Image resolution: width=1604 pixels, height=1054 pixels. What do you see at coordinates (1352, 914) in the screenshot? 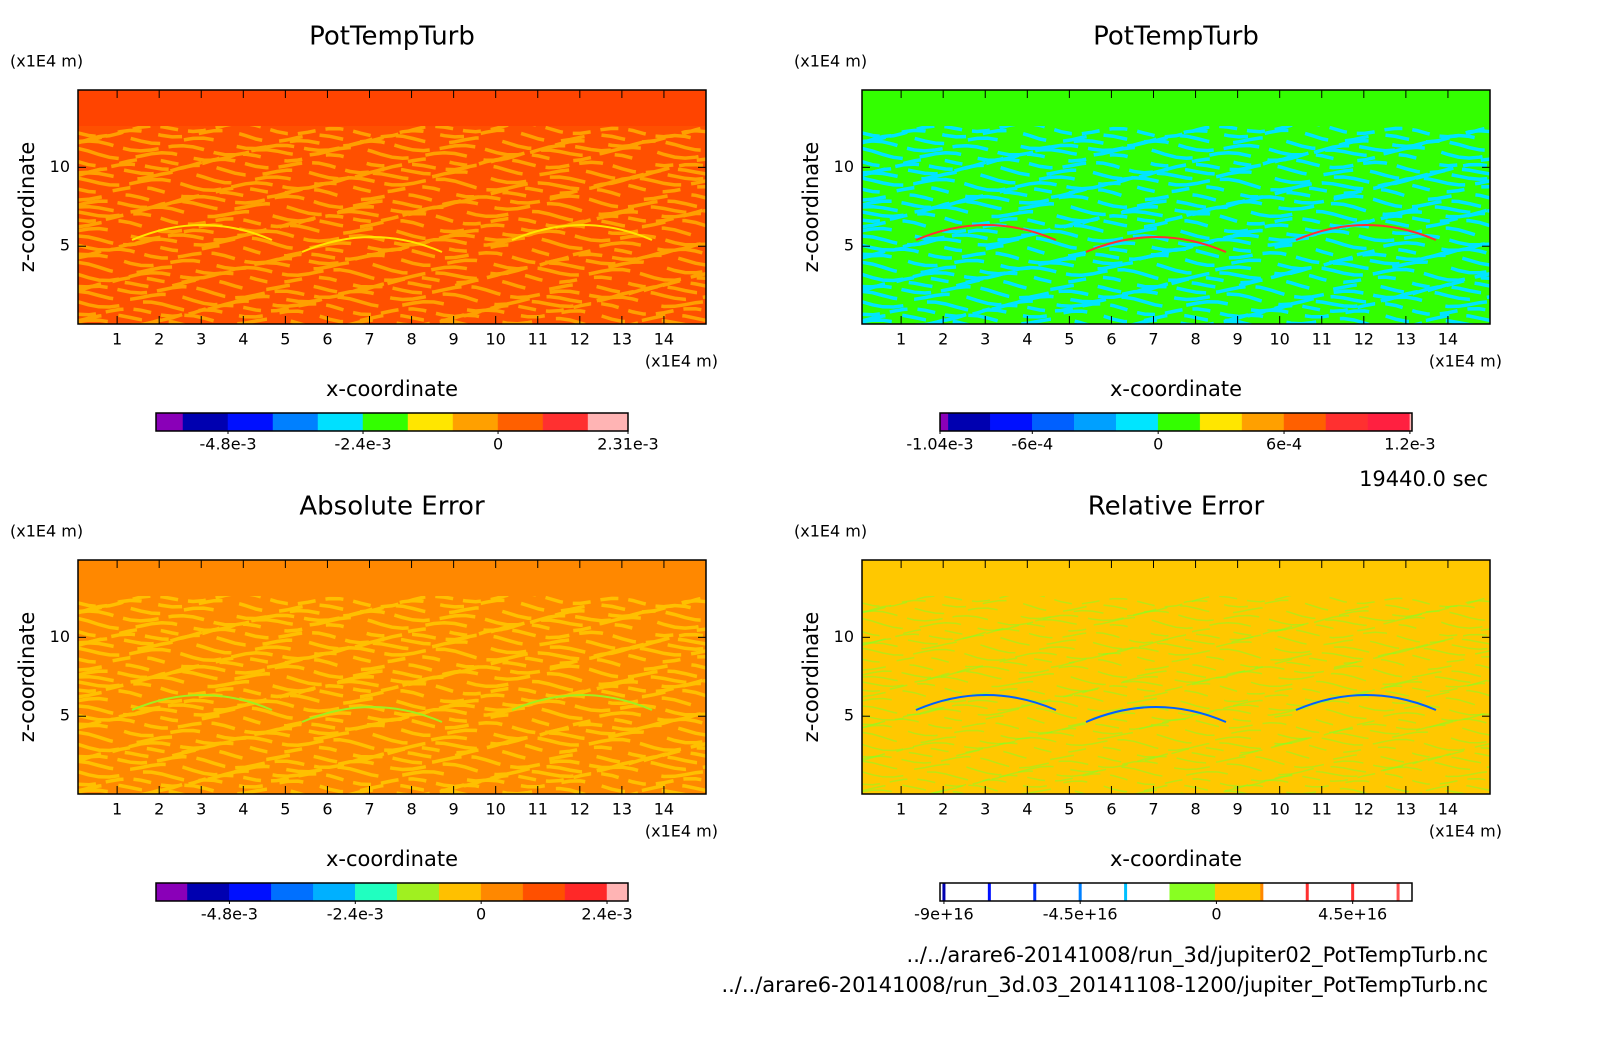
I see `colorbar-tick-label: 4.5e+16` at bounding box center [1352, 914].